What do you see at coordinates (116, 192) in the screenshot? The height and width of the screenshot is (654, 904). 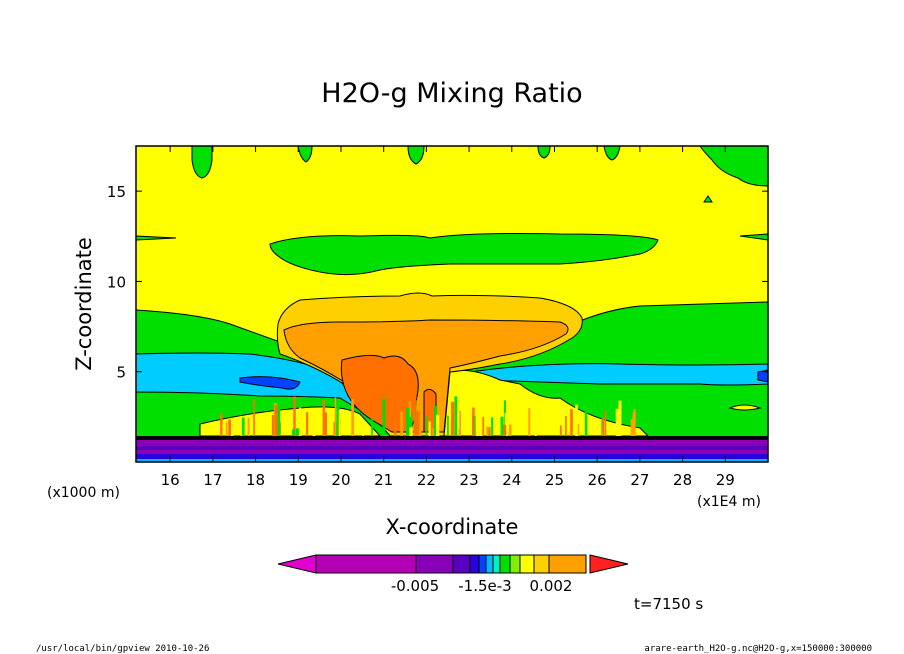 I see `y-tick-label: 15` at bounding box center [116, 192].